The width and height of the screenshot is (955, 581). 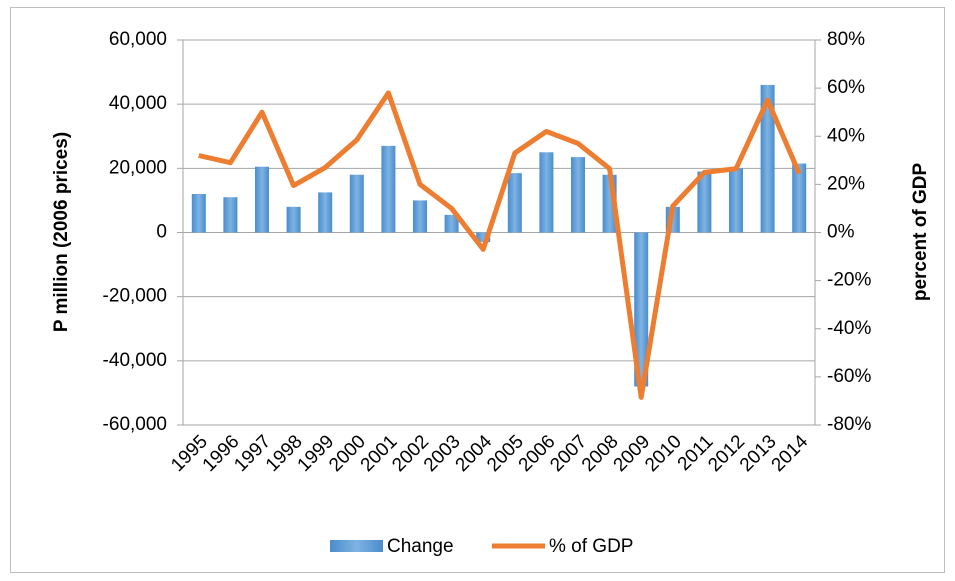 I want to click on y2-tick-label: -60%, so click(x=849, y=376).